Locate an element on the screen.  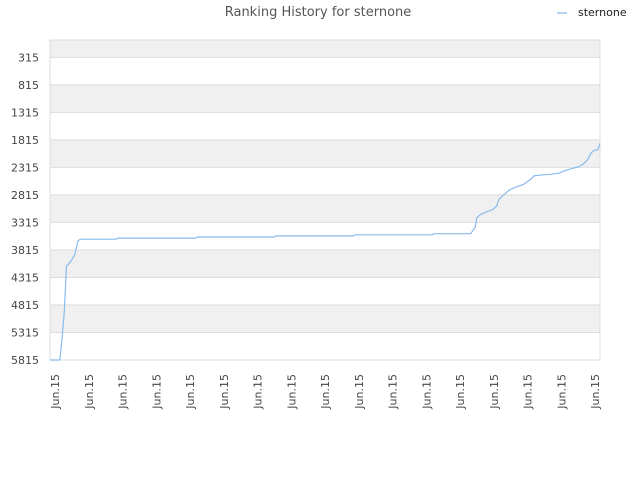
chart-title: Ranking History for sternone is located at coordinates (318, 12).